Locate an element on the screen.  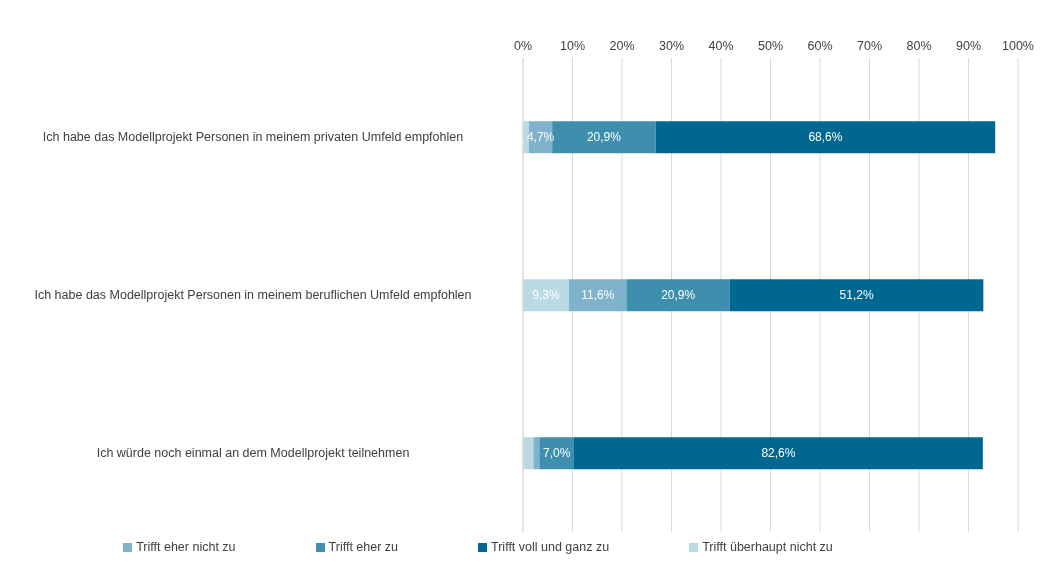
x-tick-label: 0% is located at coordinates (523, 46).